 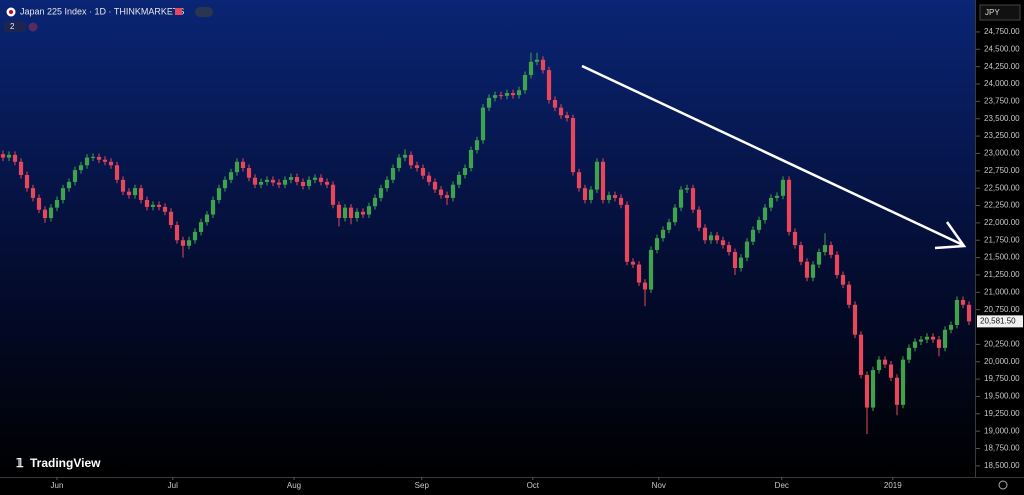 I want to click on flag-marker, so click(x=178, y=11).